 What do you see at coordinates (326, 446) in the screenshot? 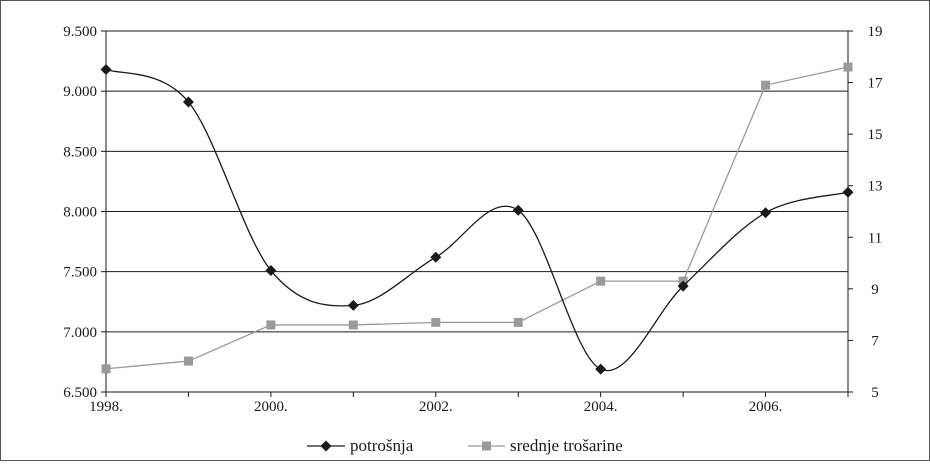
I see `legend-marker-potrosnja` at bounding box center [326, 446].